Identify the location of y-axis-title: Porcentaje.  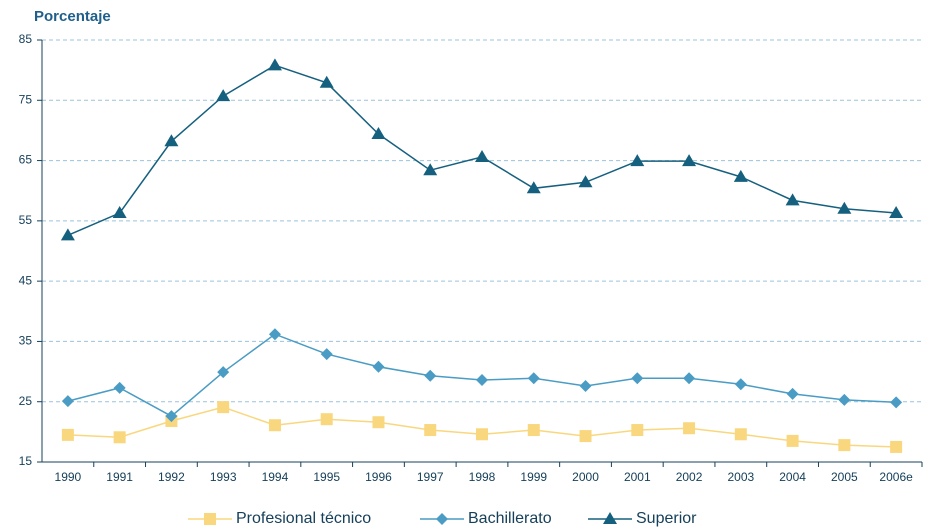
(72, 16).